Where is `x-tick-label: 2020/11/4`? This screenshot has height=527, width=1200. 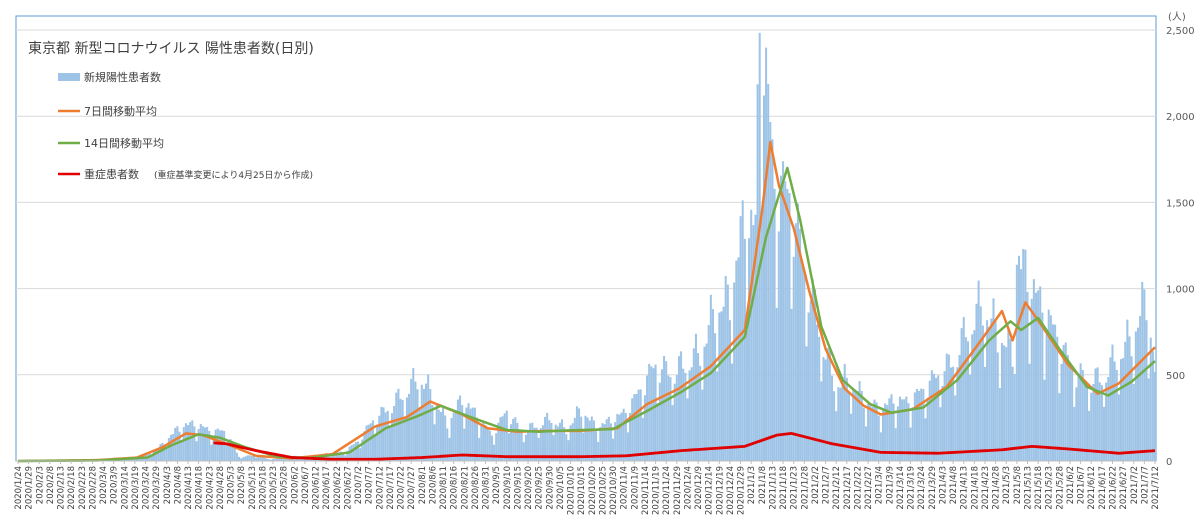 x-tick-label: 2020/11/4 is located at coordinates (625, 488).